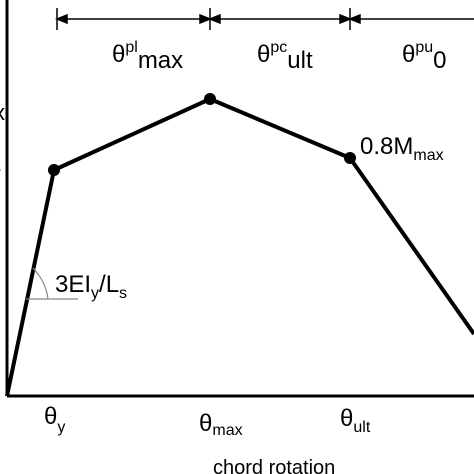 This screenshot has height=474, width=474. Describe the element at coordinates (0, 168) in the screenshot. I see `left-edge-fragment-2: -` at that location.